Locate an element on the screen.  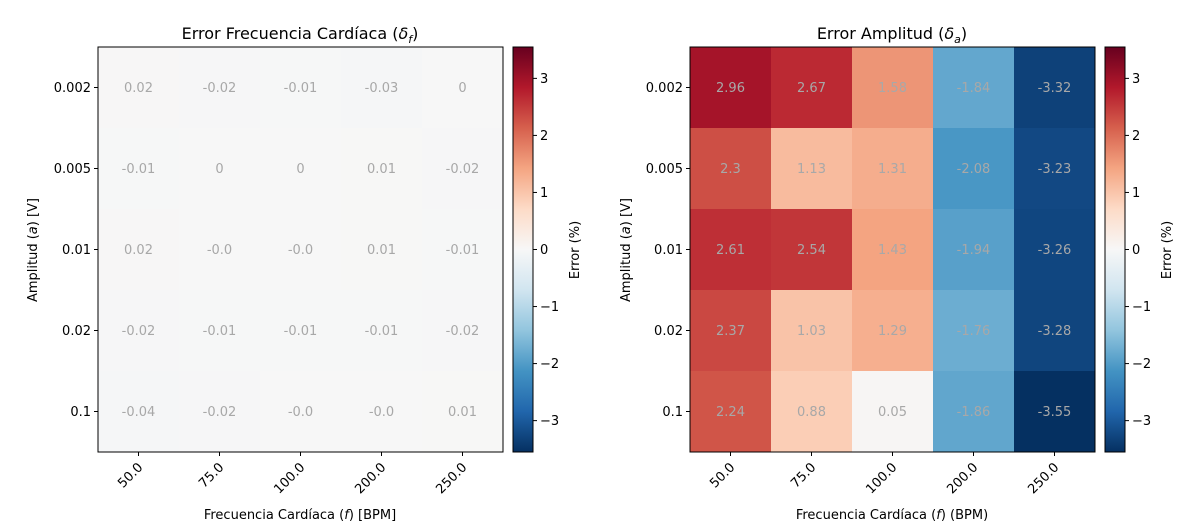
cell-value-label: -1.76 is located at coordinates (974, 331).